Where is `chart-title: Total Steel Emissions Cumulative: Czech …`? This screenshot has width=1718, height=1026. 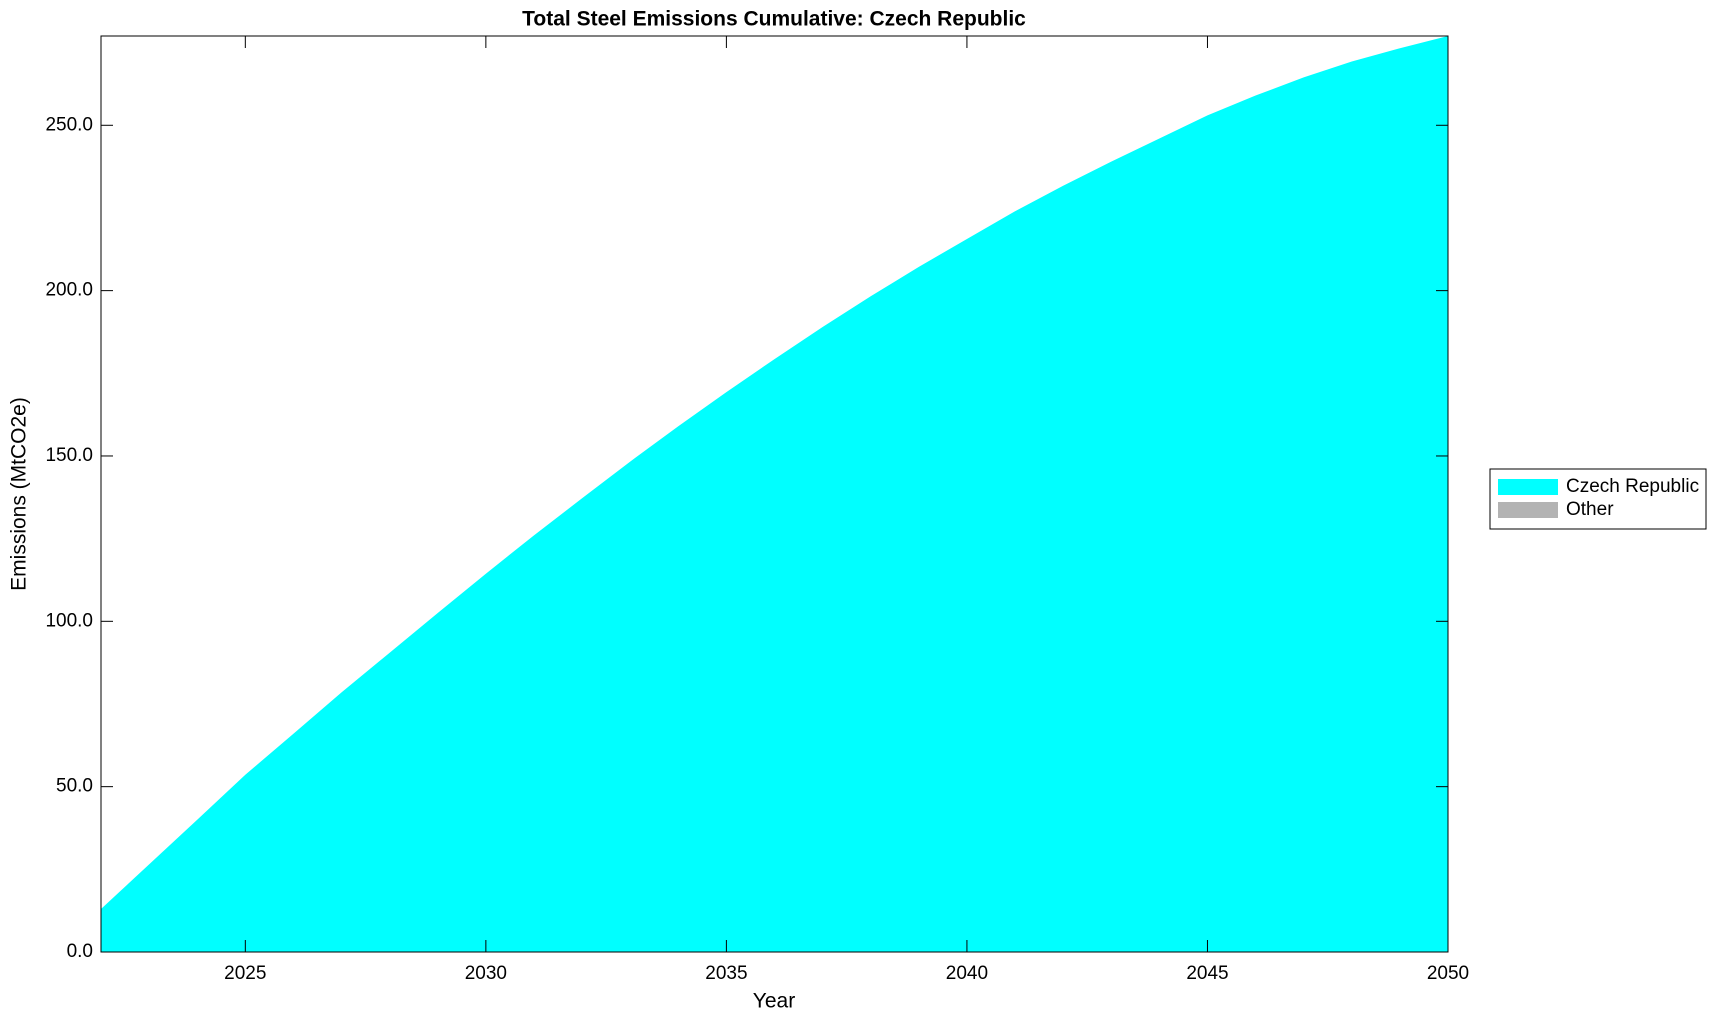 chart-title: Total Steel Emissions Cumulative: Czech … is located at coordinates (774, 19).